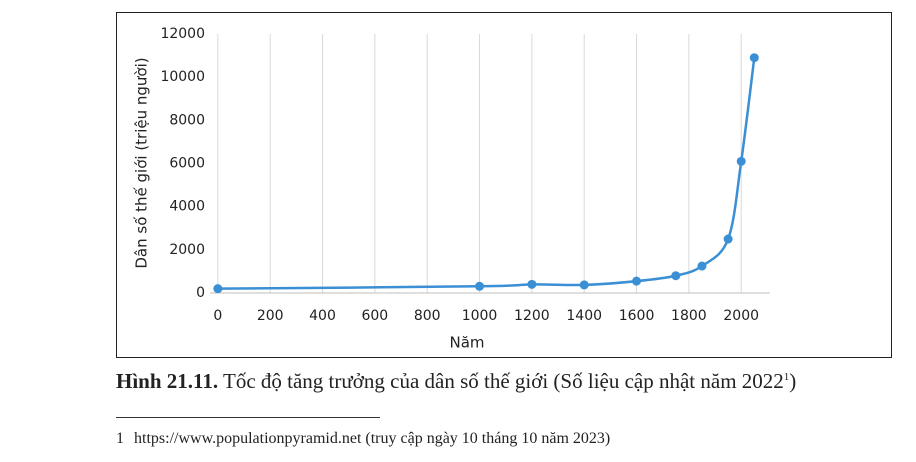 The image size is (916, 462). Describe the element at coordinates (466, 343) in the screenshot. I see `x-axis-title: Năm` at that location.